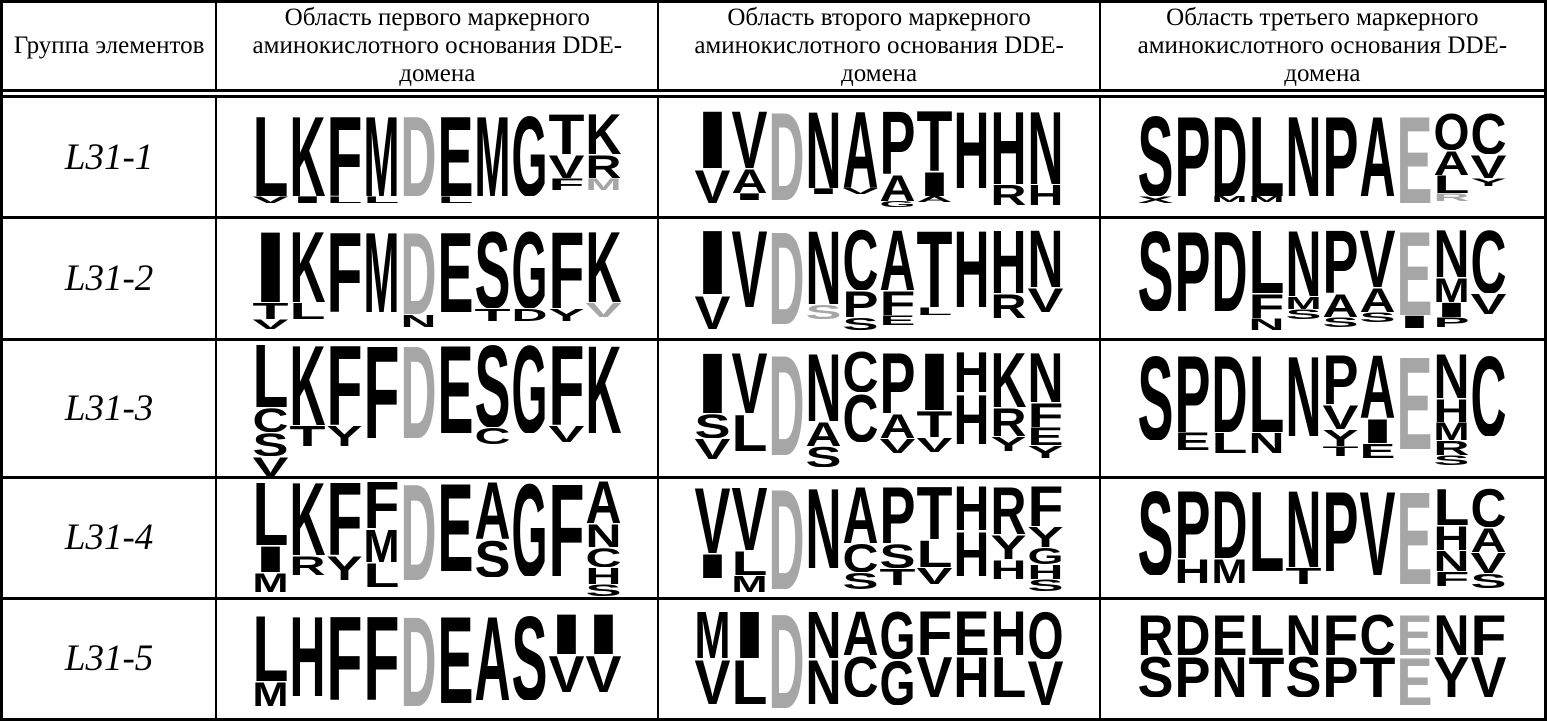 The height and width of the screenshot is (721, 1547). I want to click on logo-position-stack: N, so click(1303, 154).